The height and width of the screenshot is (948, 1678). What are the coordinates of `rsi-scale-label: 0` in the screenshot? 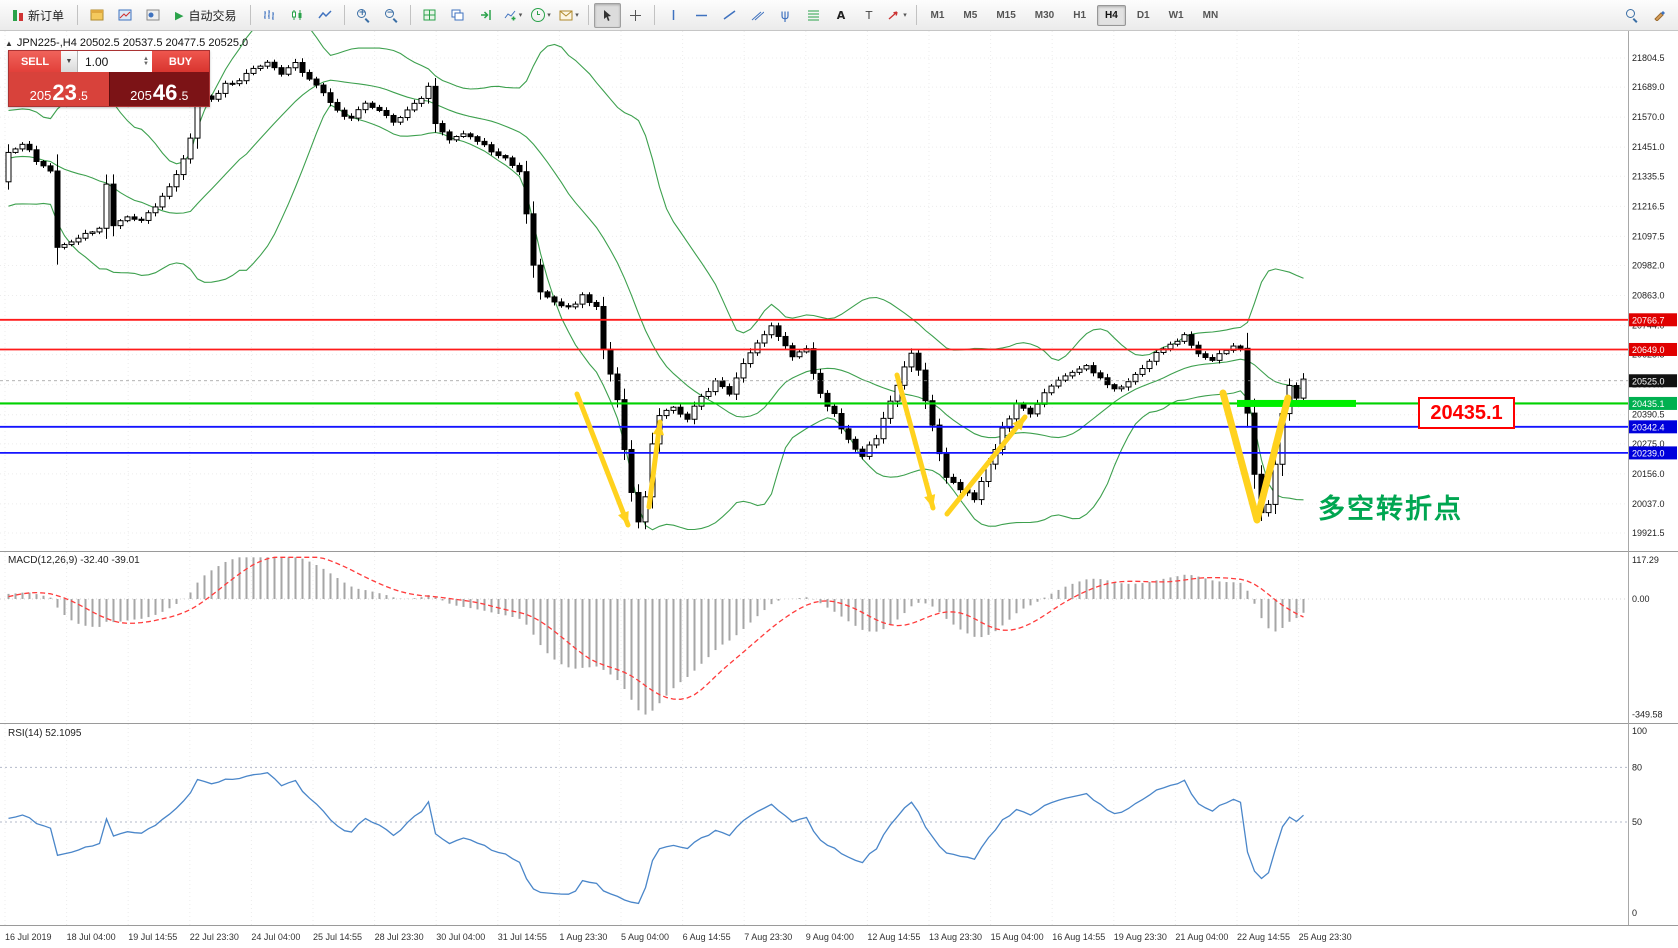 It's located at (1634, 913).